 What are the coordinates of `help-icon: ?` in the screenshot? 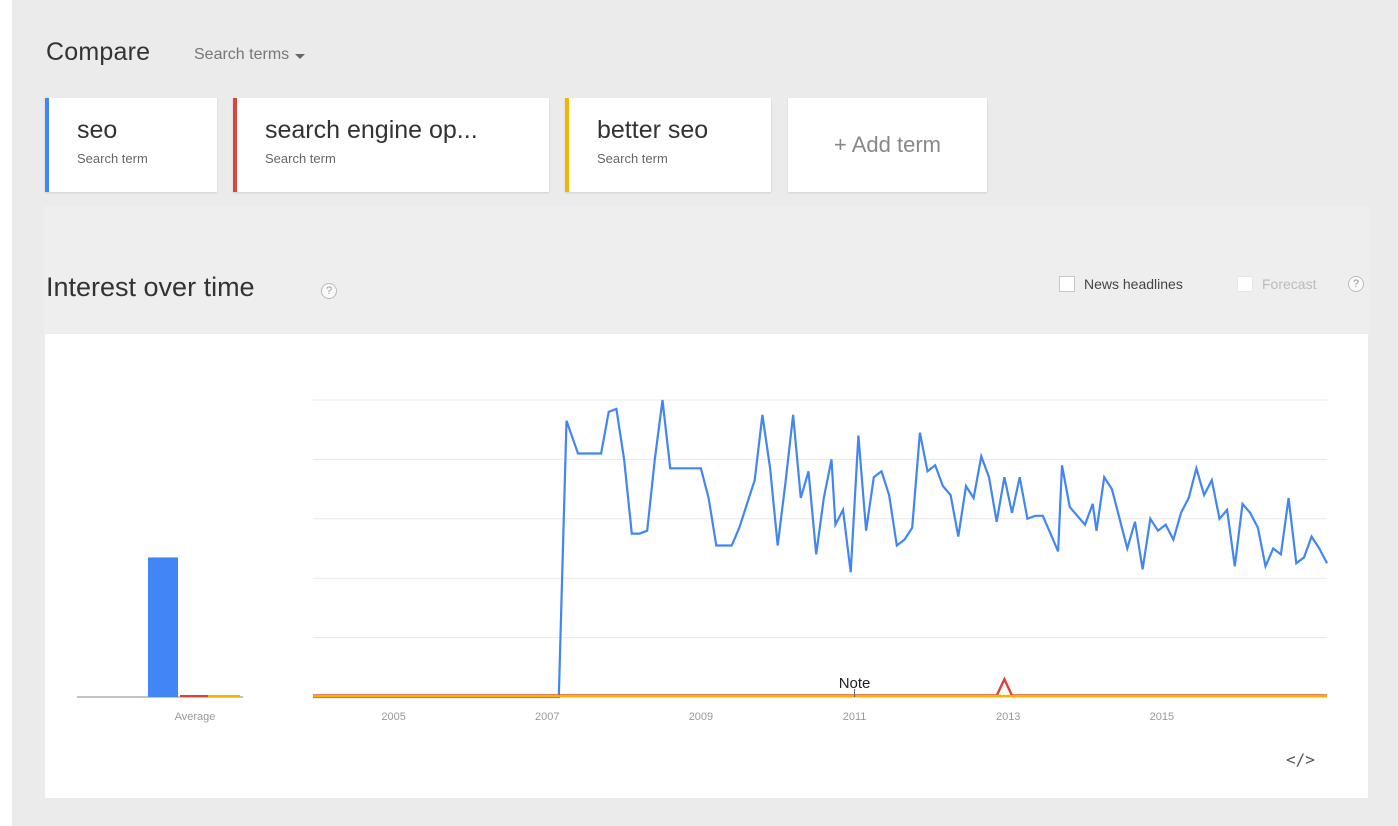 It's located at (329, 291).